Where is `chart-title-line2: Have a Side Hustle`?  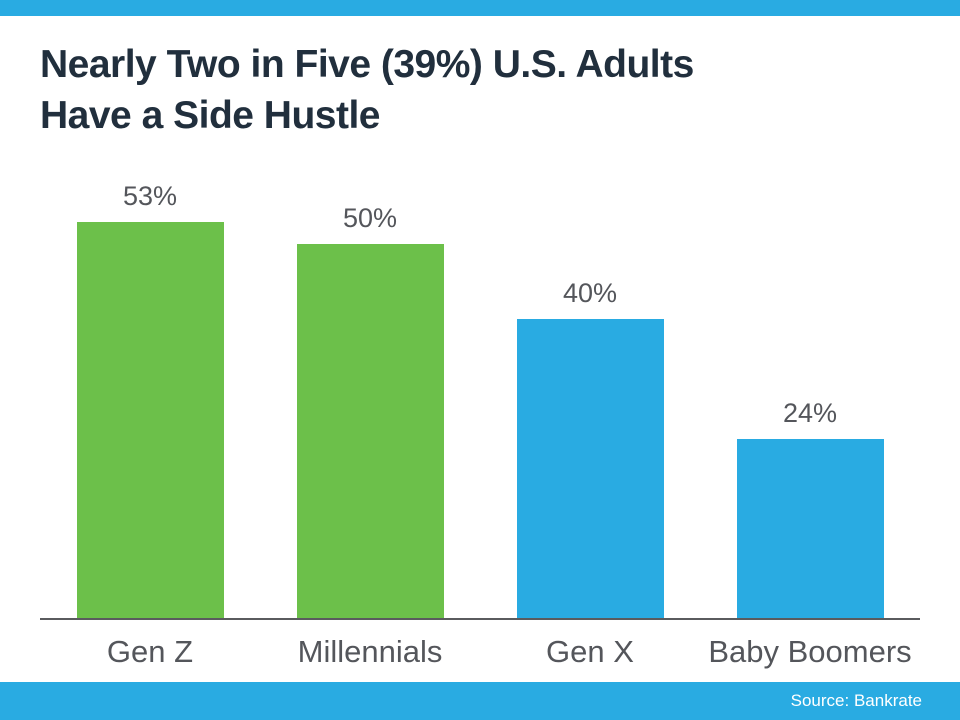
chart-title-line2: Have a Side Hustle is located at coordinates (210, 115).